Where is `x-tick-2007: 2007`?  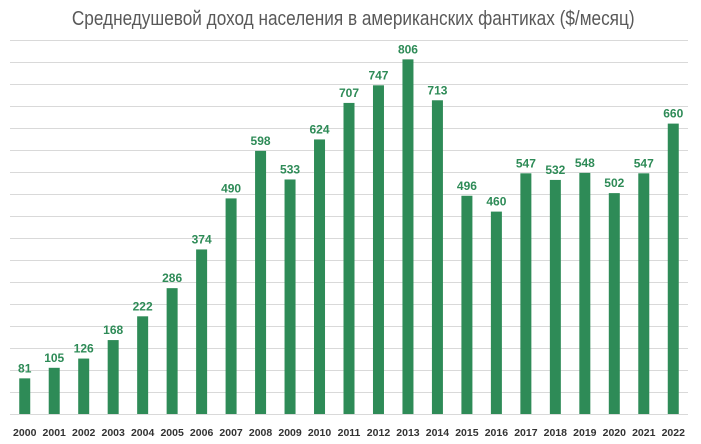
x-tick-2007: 2007 is located at coordinates (231, 433).